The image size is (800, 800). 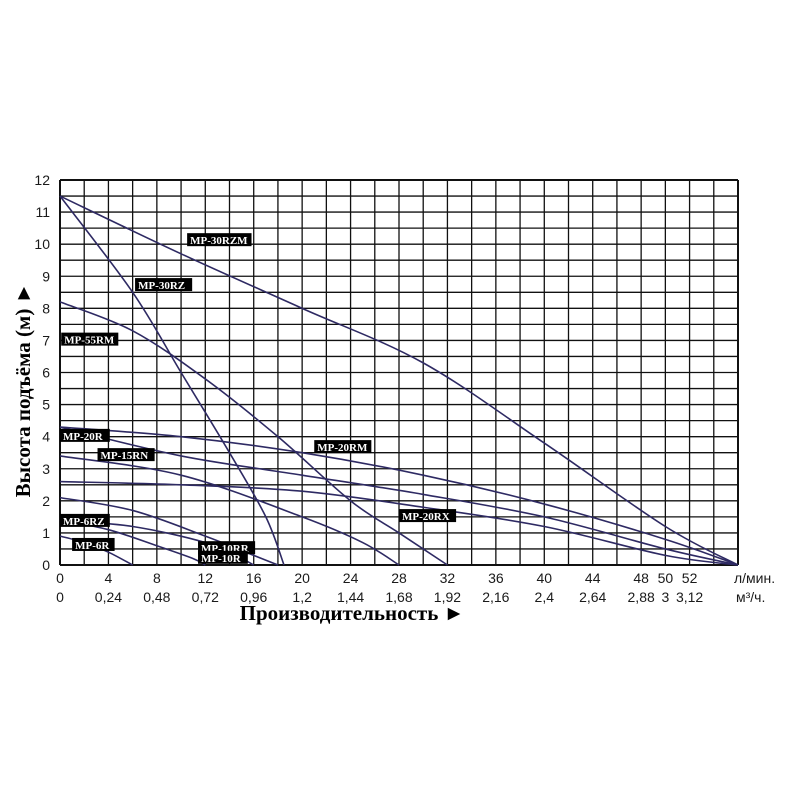 I want to click on series-curve-mp-30rz, so click(x=172, y=380).